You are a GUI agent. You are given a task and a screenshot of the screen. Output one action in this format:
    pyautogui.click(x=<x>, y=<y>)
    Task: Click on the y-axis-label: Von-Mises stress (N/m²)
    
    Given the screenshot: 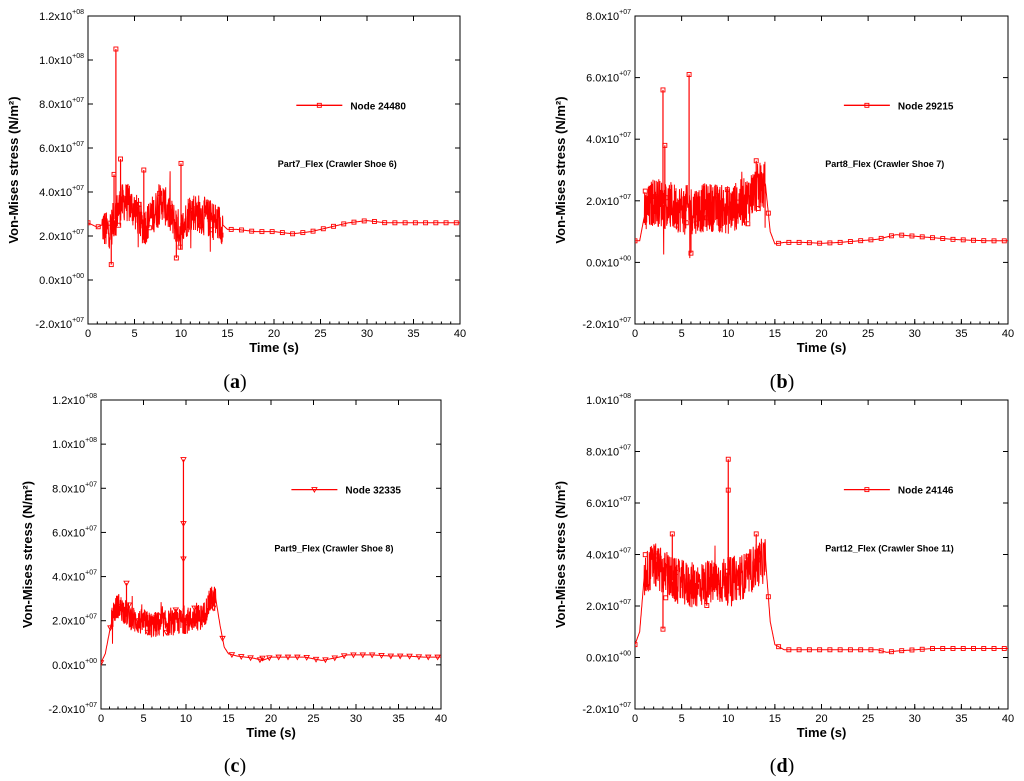 What is the action you would take?
    pyautogui.click(x=560, y=554)
    